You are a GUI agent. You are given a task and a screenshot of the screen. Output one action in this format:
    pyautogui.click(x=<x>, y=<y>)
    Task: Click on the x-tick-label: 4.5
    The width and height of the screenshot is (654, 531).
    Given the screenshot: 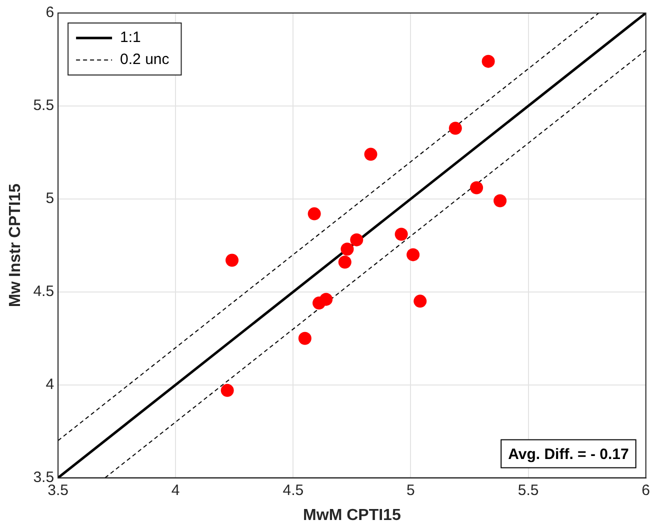 What is the action you would take?
    pyautogui.click(x=293, y=490)
    